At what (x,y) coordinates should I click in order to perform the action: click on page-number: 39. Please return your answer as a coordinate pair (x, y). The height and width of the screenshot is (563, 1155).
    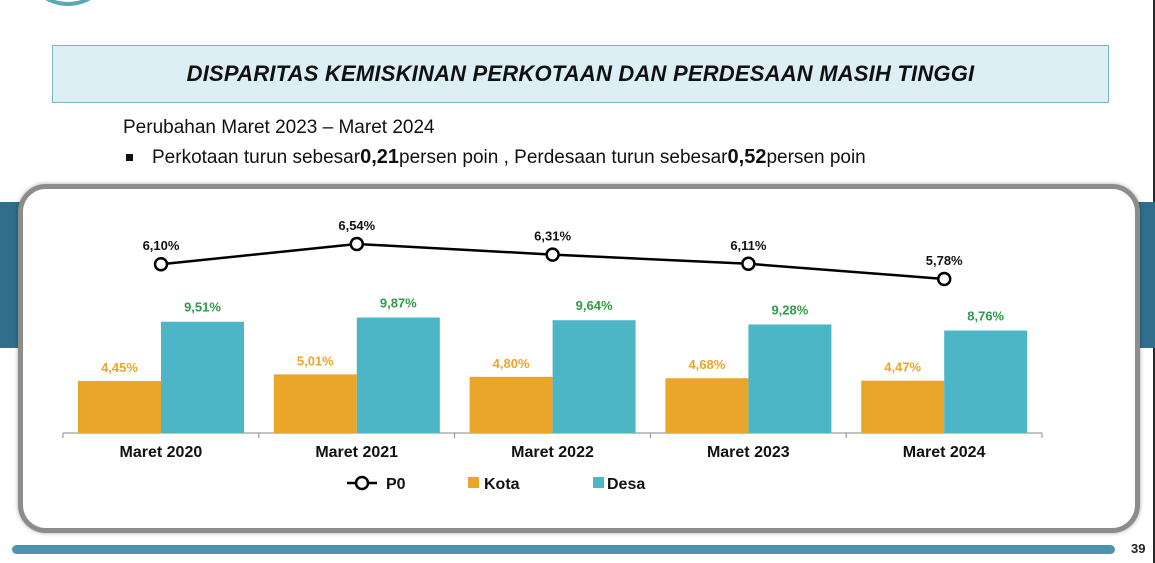
    Looking at the image, I should click on (1138, 548).